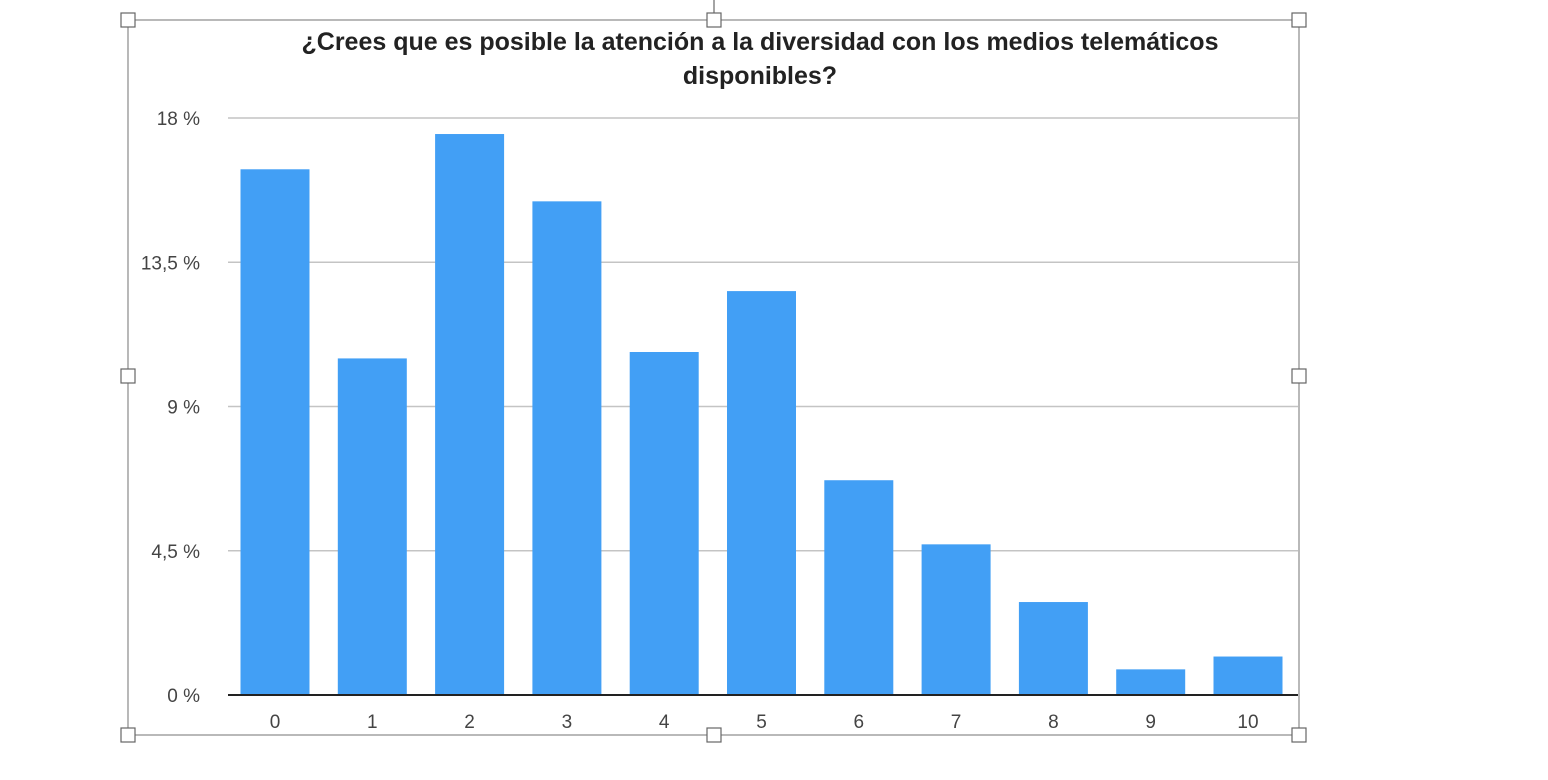 Image resolution: width=1548 pixels, height=780 pixels. I want to click on x-tick-label: 6, so click(859, 722).